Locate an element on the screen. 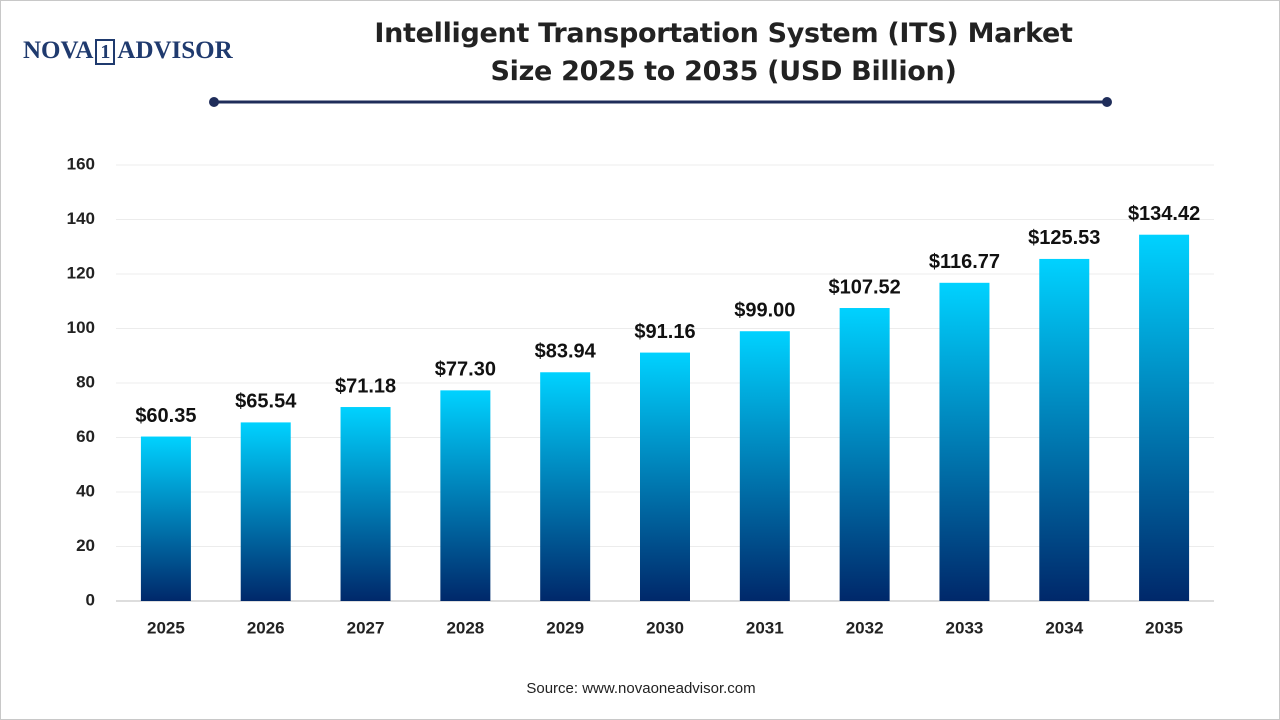 The width and height of the screenshot is (1280, 720). value-label: $83.94 is located at coordinates (566, 352).